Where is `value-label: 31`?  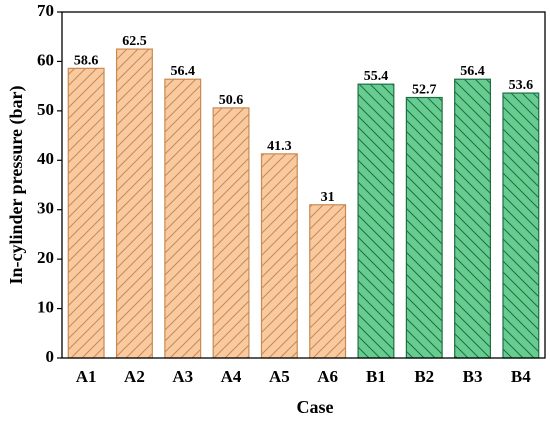
value-label: 31 is located at coordinates (328, 197).